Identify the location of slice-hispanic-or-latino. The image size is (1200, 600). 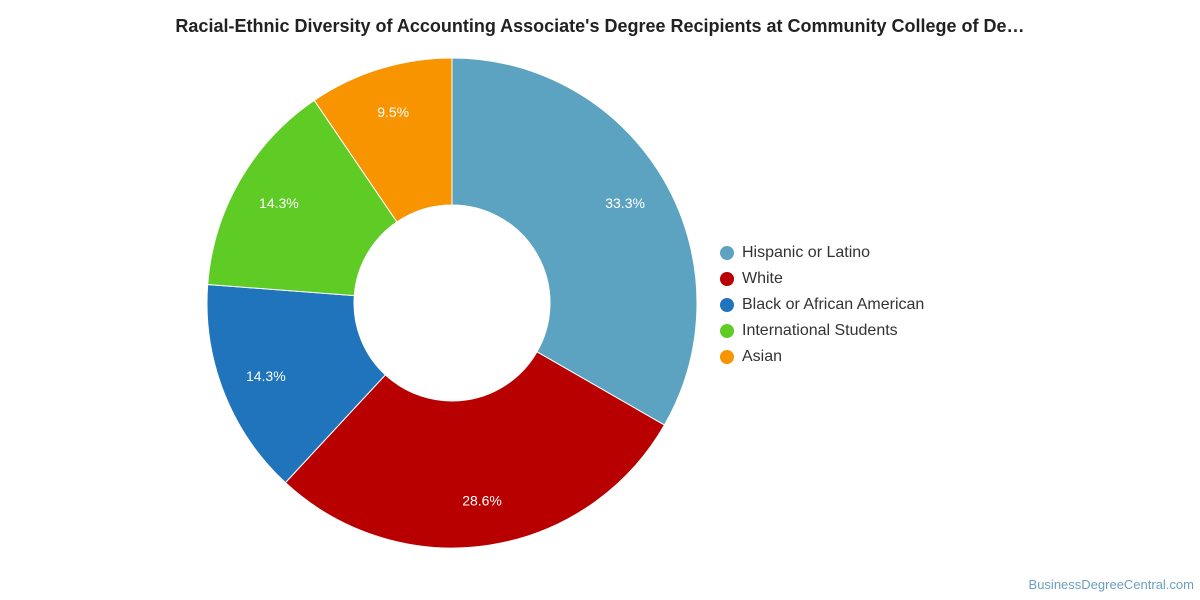
(574, 241).